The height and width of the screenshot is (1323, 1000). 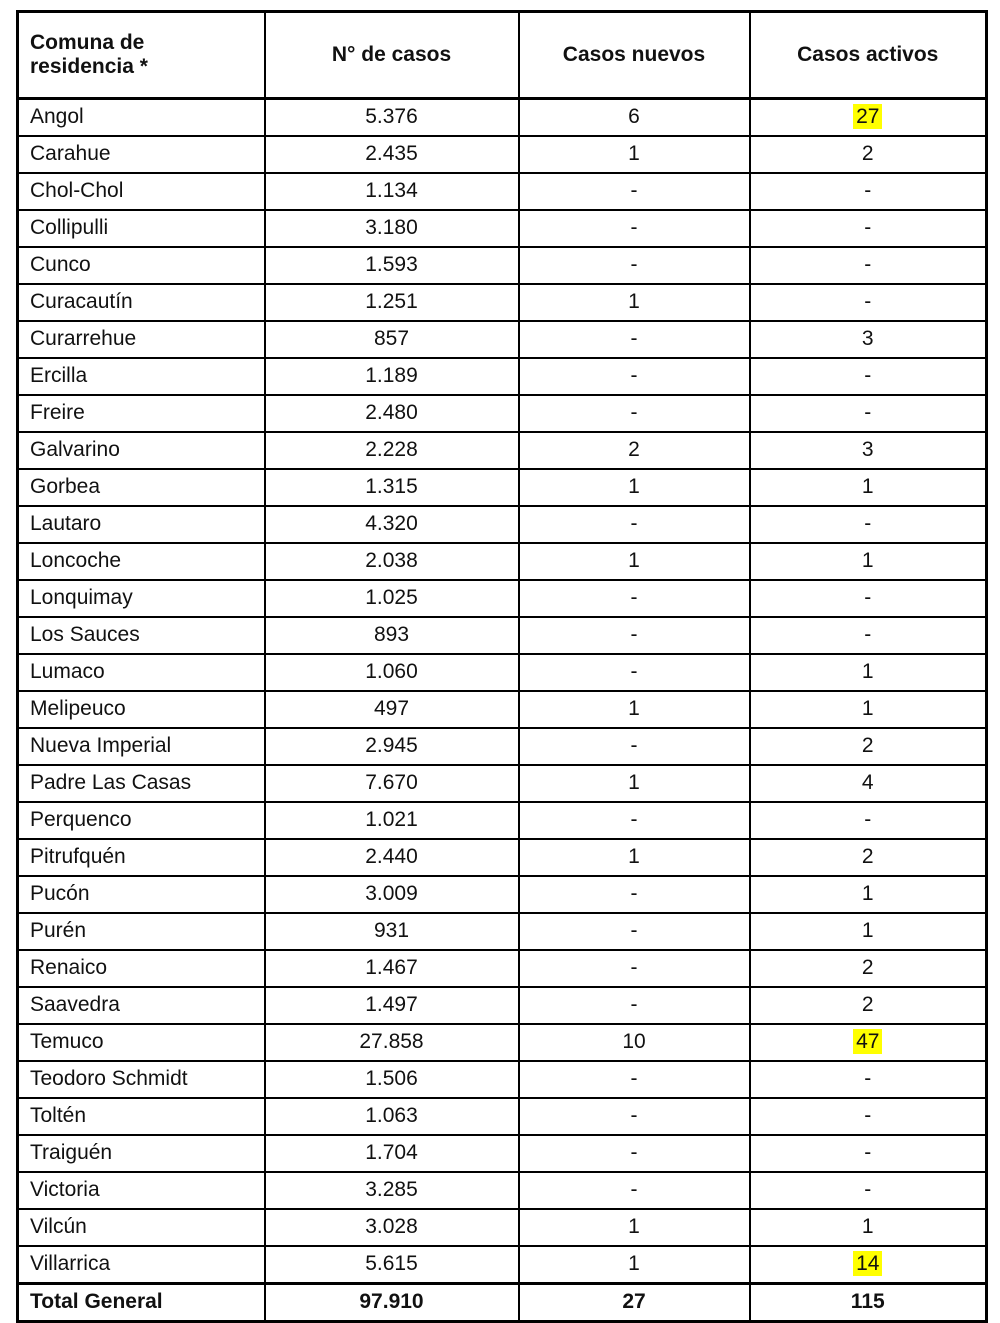 I want to click on comuna-cell: Angol, so click(x=141, y=117).